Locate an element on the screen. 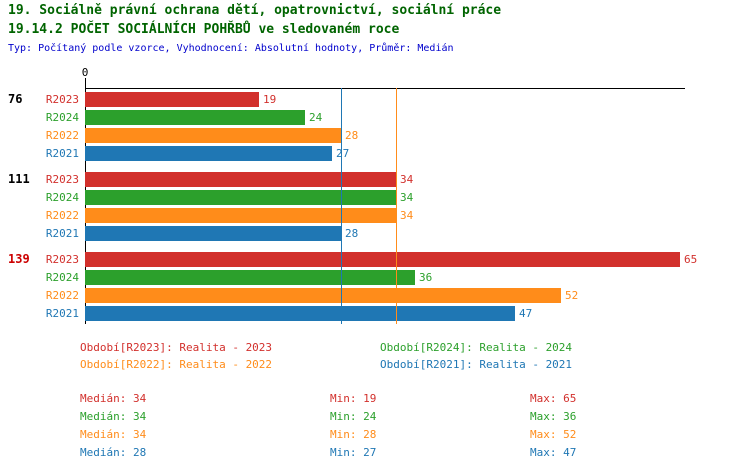  group-label: 139 is located at coordinates (19, 259).